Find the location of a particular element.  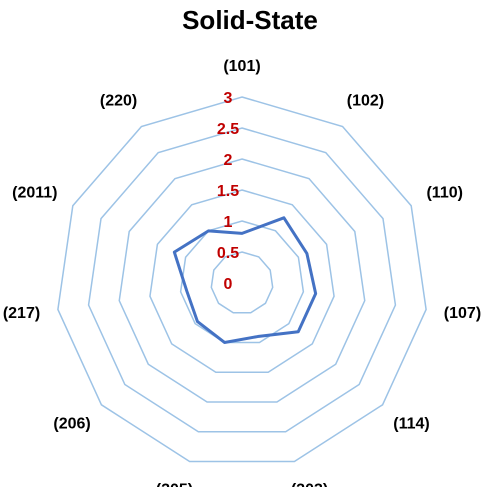

r-tick-label: 2 is located at coordinates (228, 160).